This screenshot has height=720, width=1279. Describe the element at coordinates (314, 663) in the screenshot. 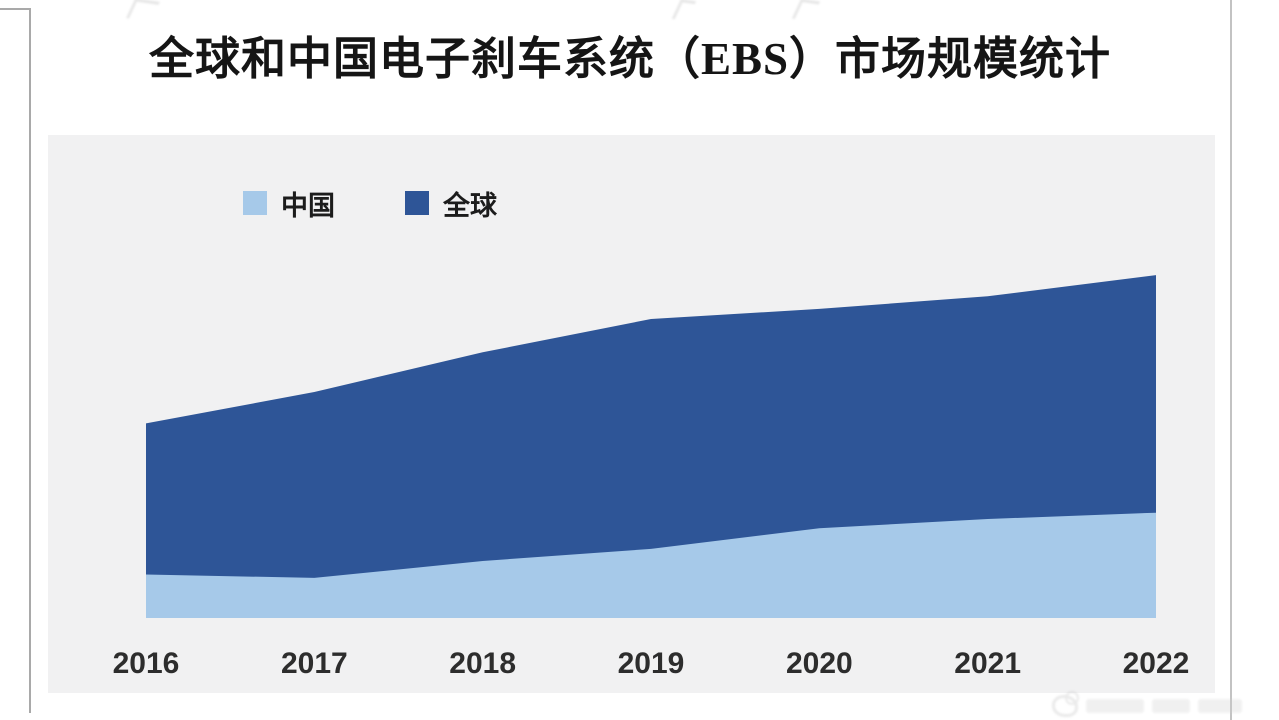

I see `x-axis-label-2017: 2017` at that location.